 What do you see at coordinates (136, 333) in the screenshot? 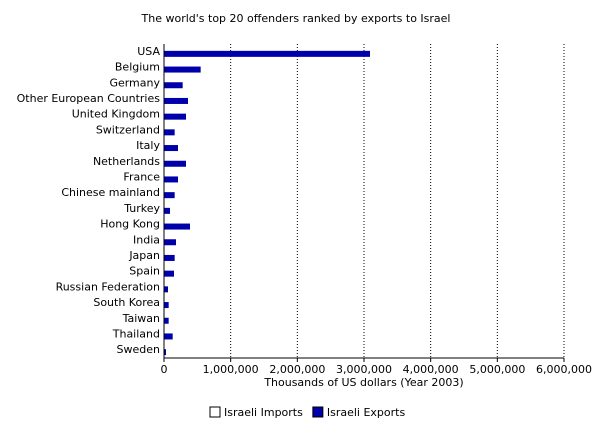
I see `y-tick-label: Thailand` at bounding box center [136, 333].